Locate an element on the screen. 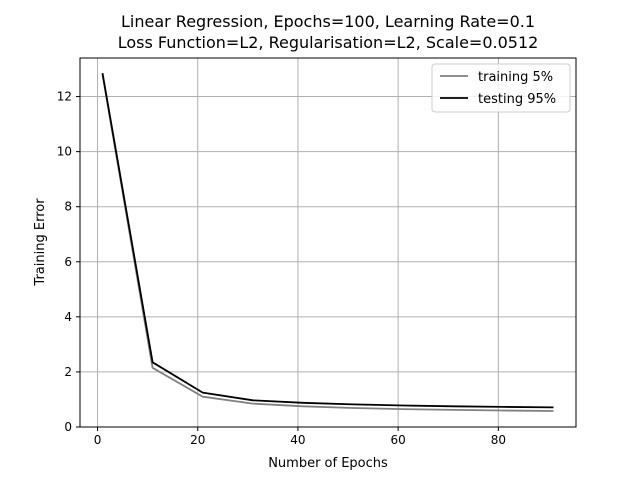 The image size is (640, 480). x-tick-label: 40 is located at coordinates (297, 440).